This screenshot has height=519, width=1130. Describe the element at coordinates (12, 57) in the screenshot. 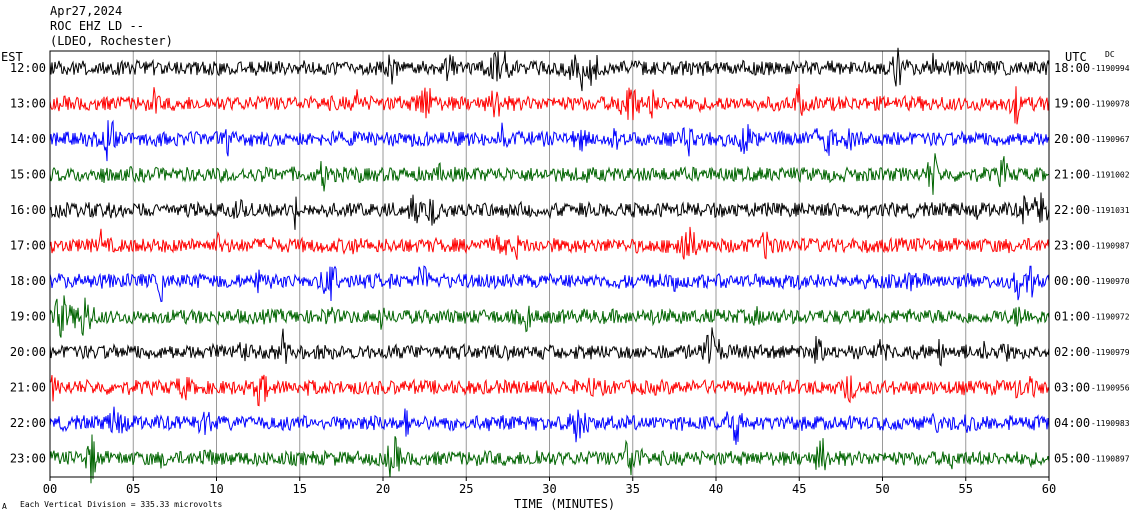

I see `left-timezone-label: EST` at that location.